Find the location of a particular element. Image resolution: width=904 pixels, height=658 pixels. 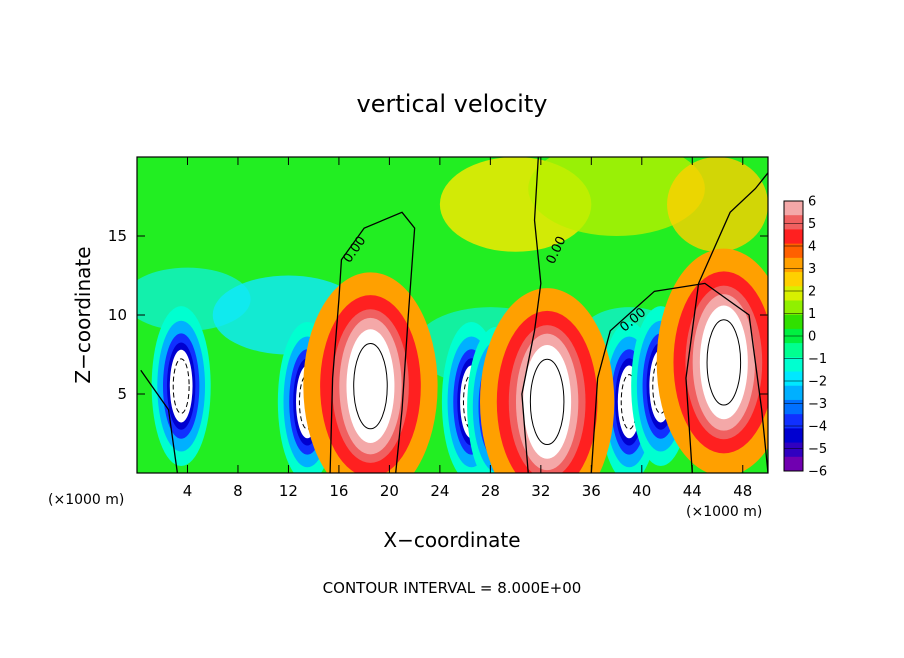

downdraft-contour is located at coordinates (181, 386).